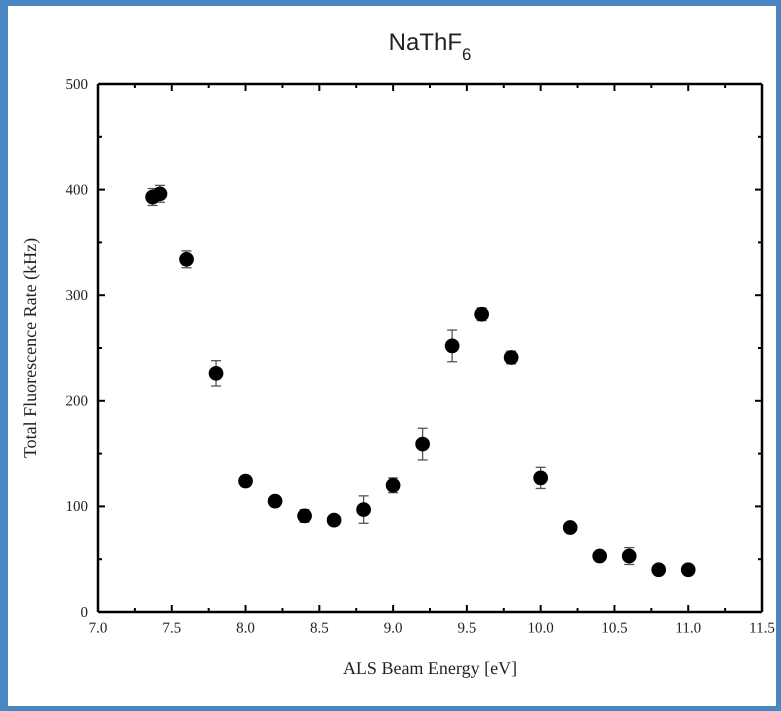 This screenshot has height=711, width=781. What do you see at coordinates (77, 402) in the screenshot?
I see `y-tick-label: 200` at bounding box center [77, 402].